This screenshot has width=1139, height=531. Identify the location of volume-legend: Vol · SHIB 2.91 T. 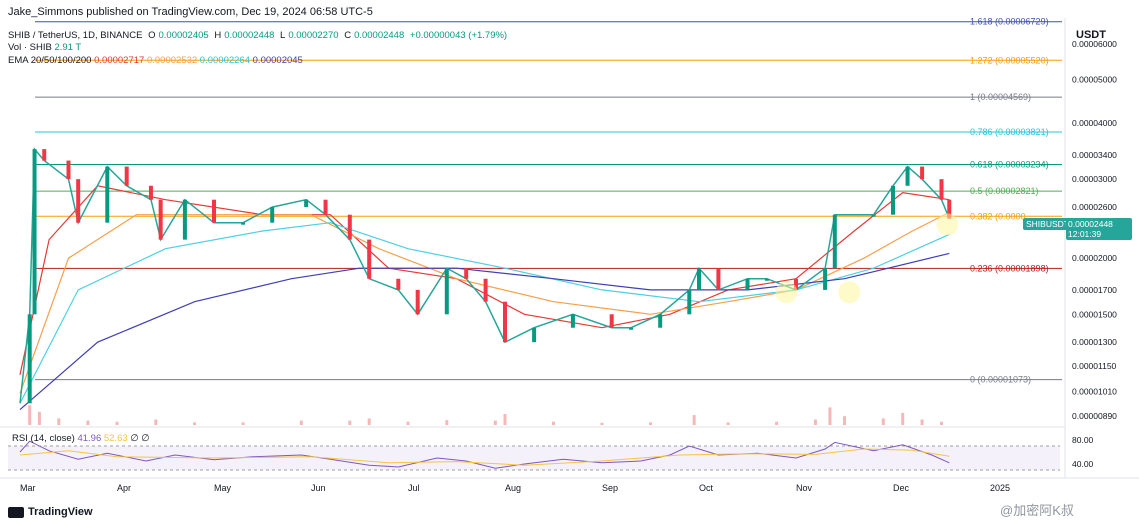
(44, 47).